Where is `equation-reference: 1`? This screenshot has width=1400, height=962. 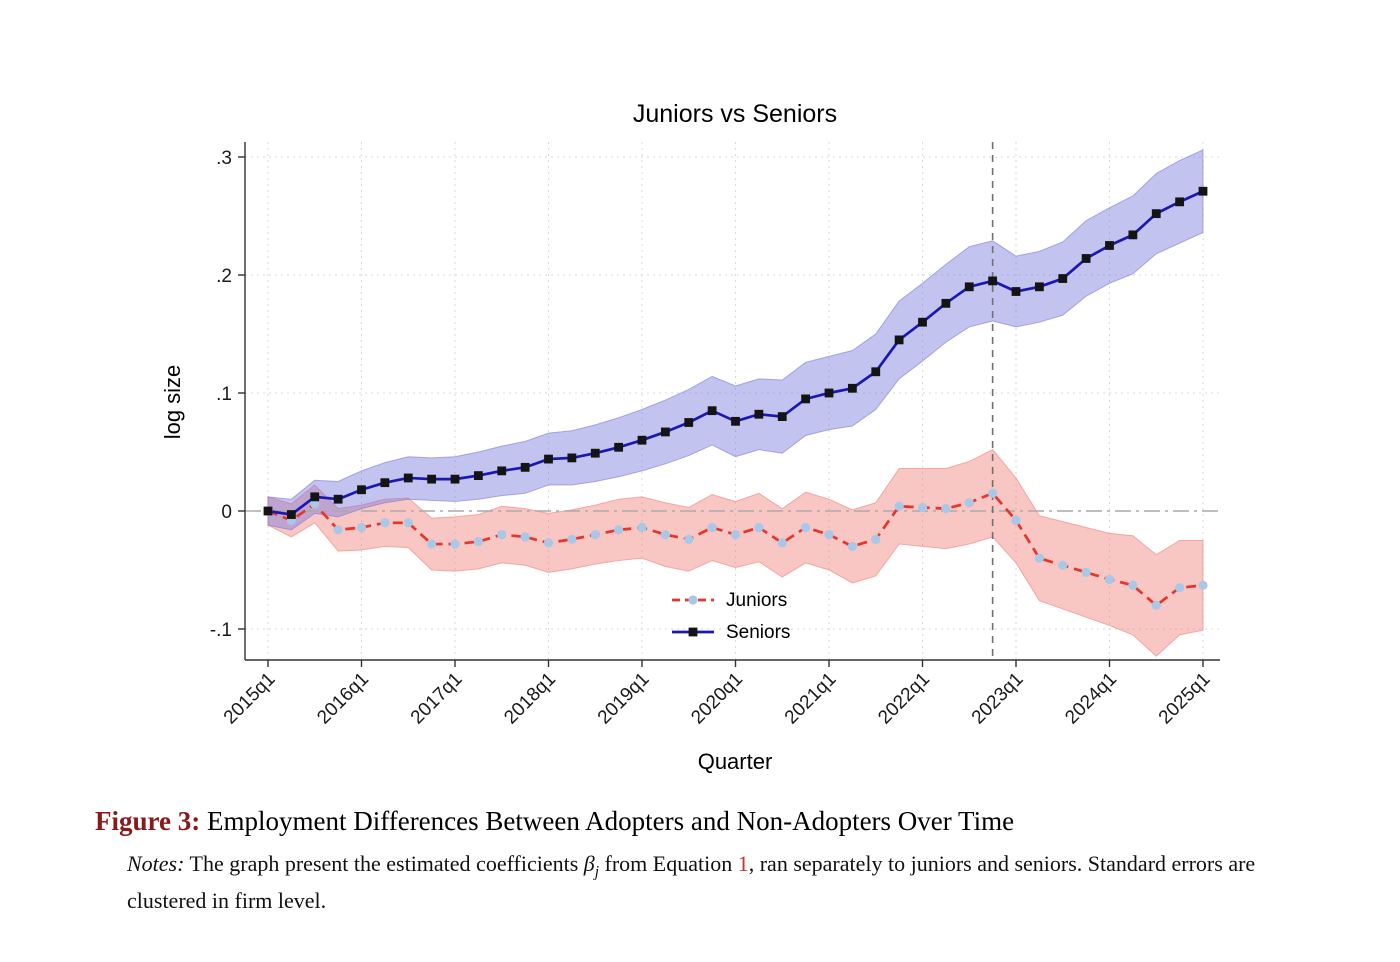
equation-reference: 1 is located at coordinates (743, 863).